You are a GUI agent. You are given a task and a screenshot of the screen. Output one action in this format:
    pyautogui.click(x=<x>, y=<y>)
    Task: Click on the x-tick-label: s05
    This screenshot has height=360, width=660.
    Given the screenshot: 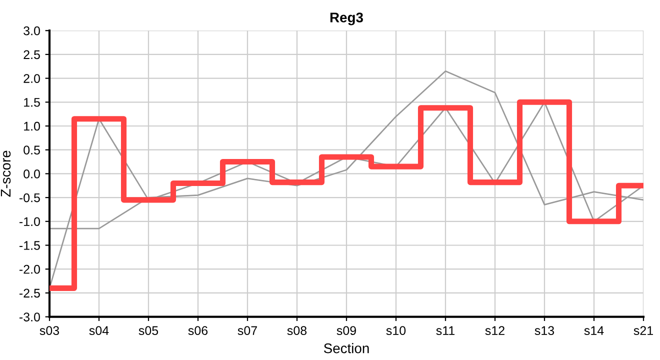 What is the action you would take?
    pyautogui.click(x=148, y=331)
    